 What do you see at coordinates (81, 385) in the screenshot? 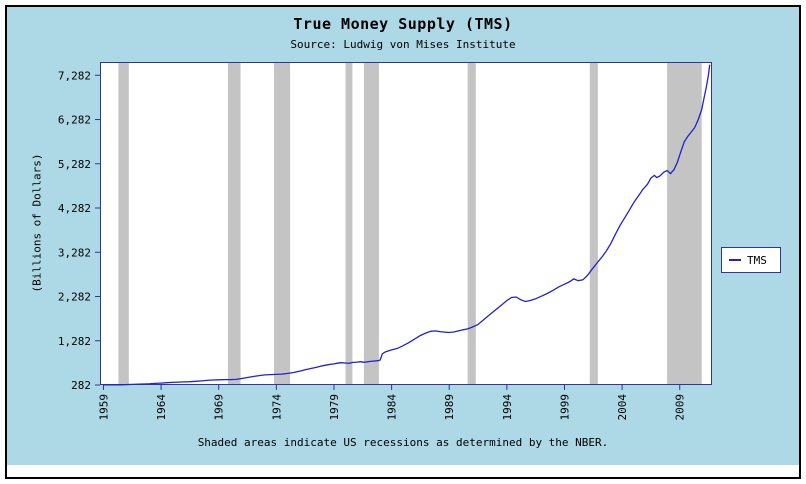
I see `y-tick-label: 282` at bounding box center [81, 385].